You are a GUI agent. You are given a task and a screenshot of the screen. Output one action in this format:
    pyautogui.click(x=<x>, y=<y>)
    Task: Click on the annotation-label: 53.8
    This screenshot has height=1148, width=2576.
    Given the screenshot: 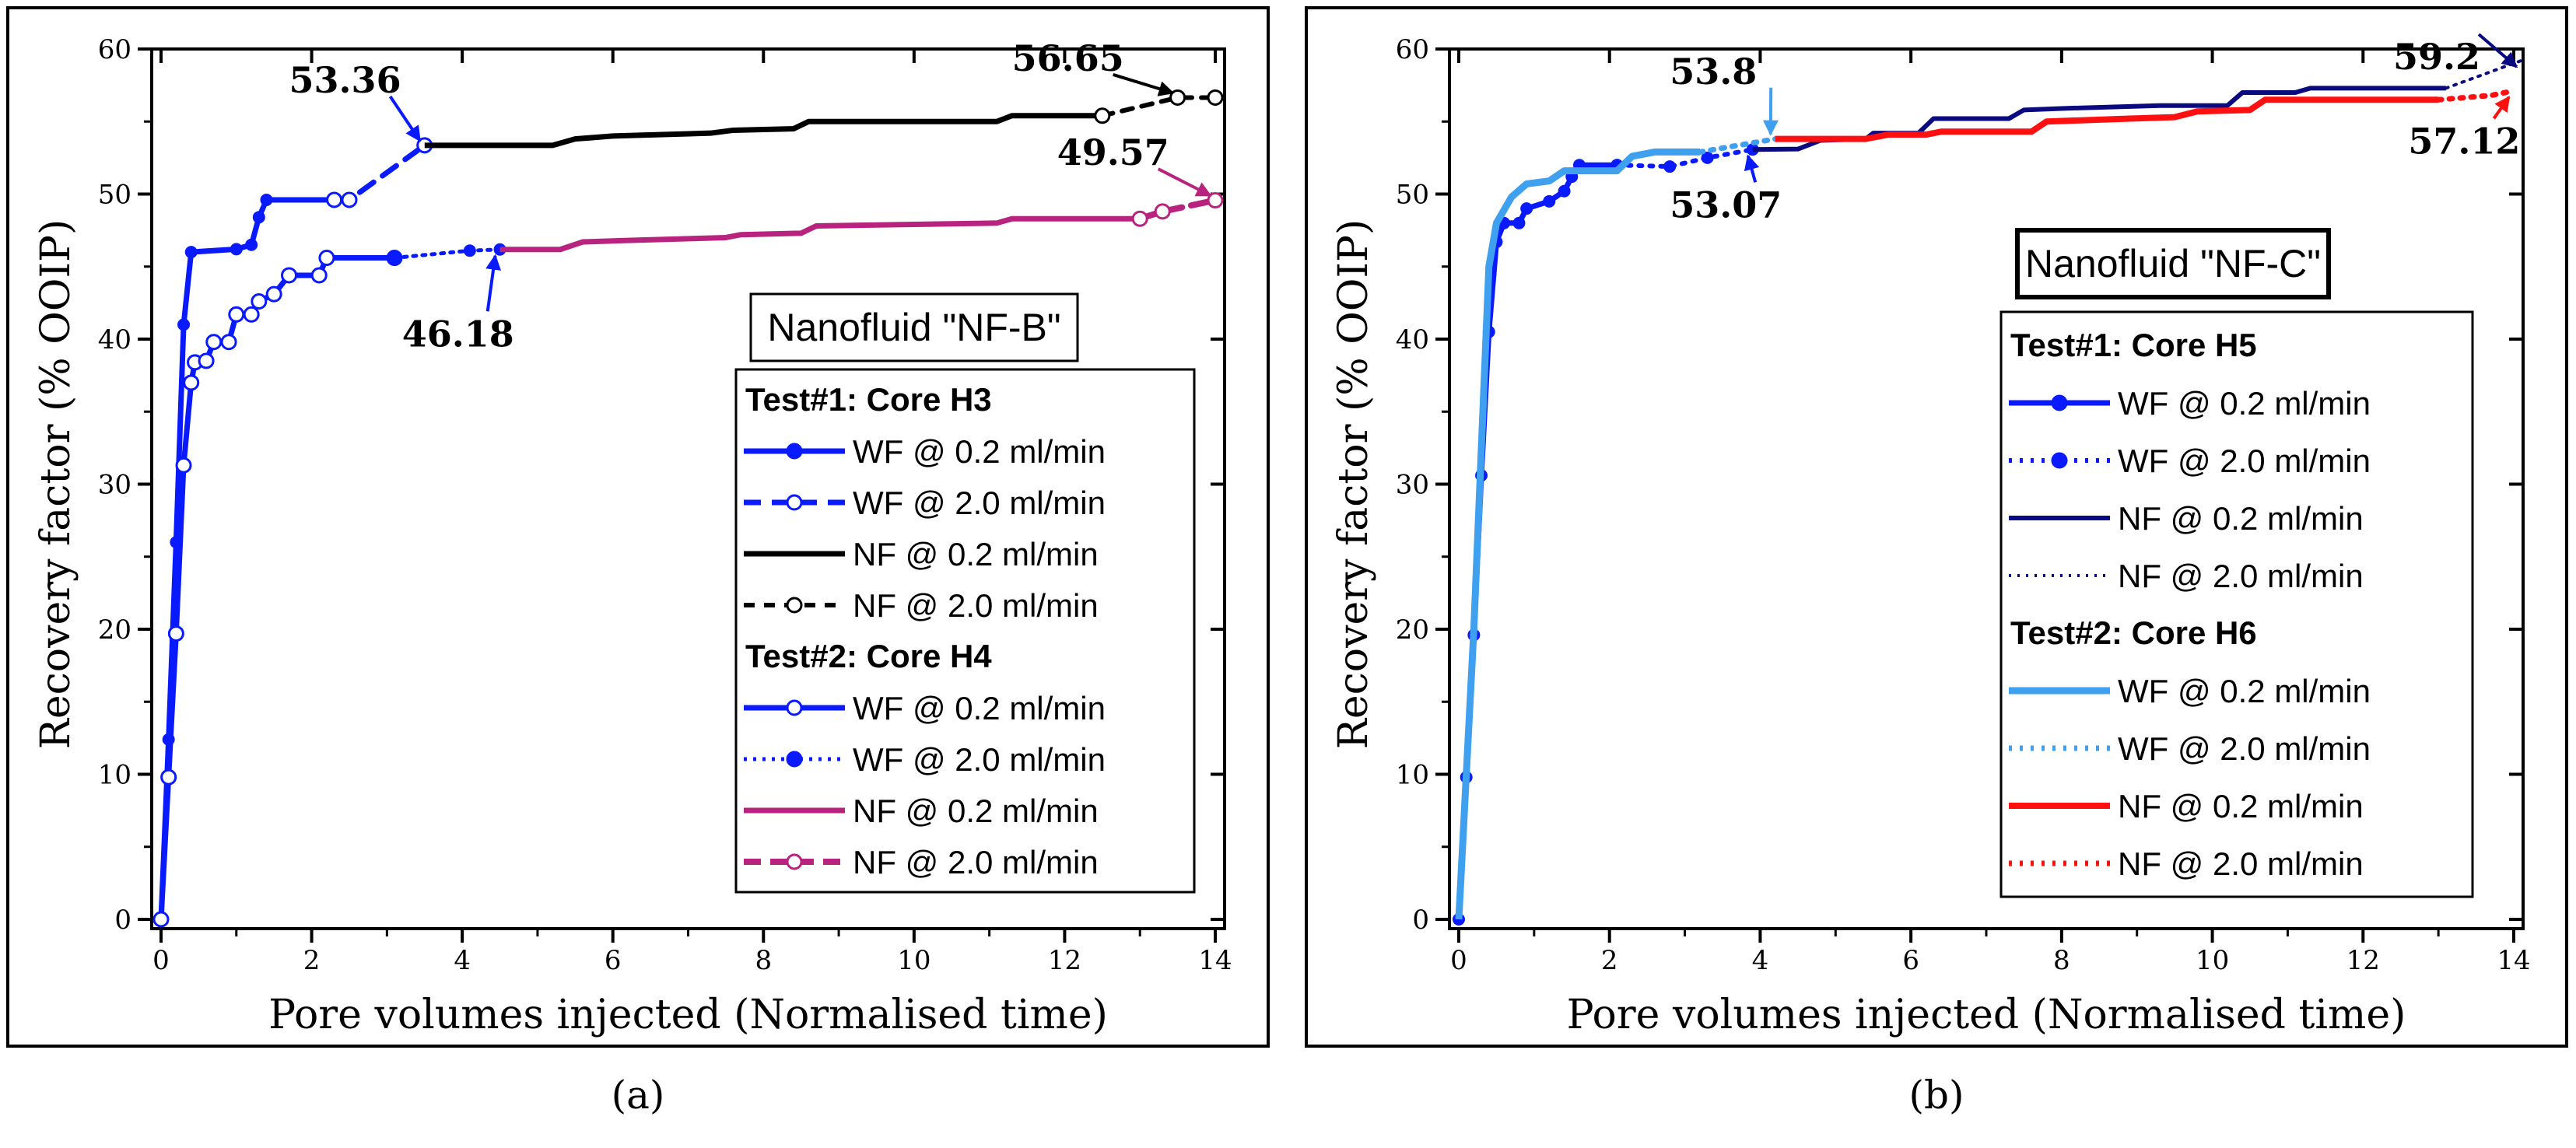 What is the action you would take?
    pyautogui.click(x=1713, y=72)
    